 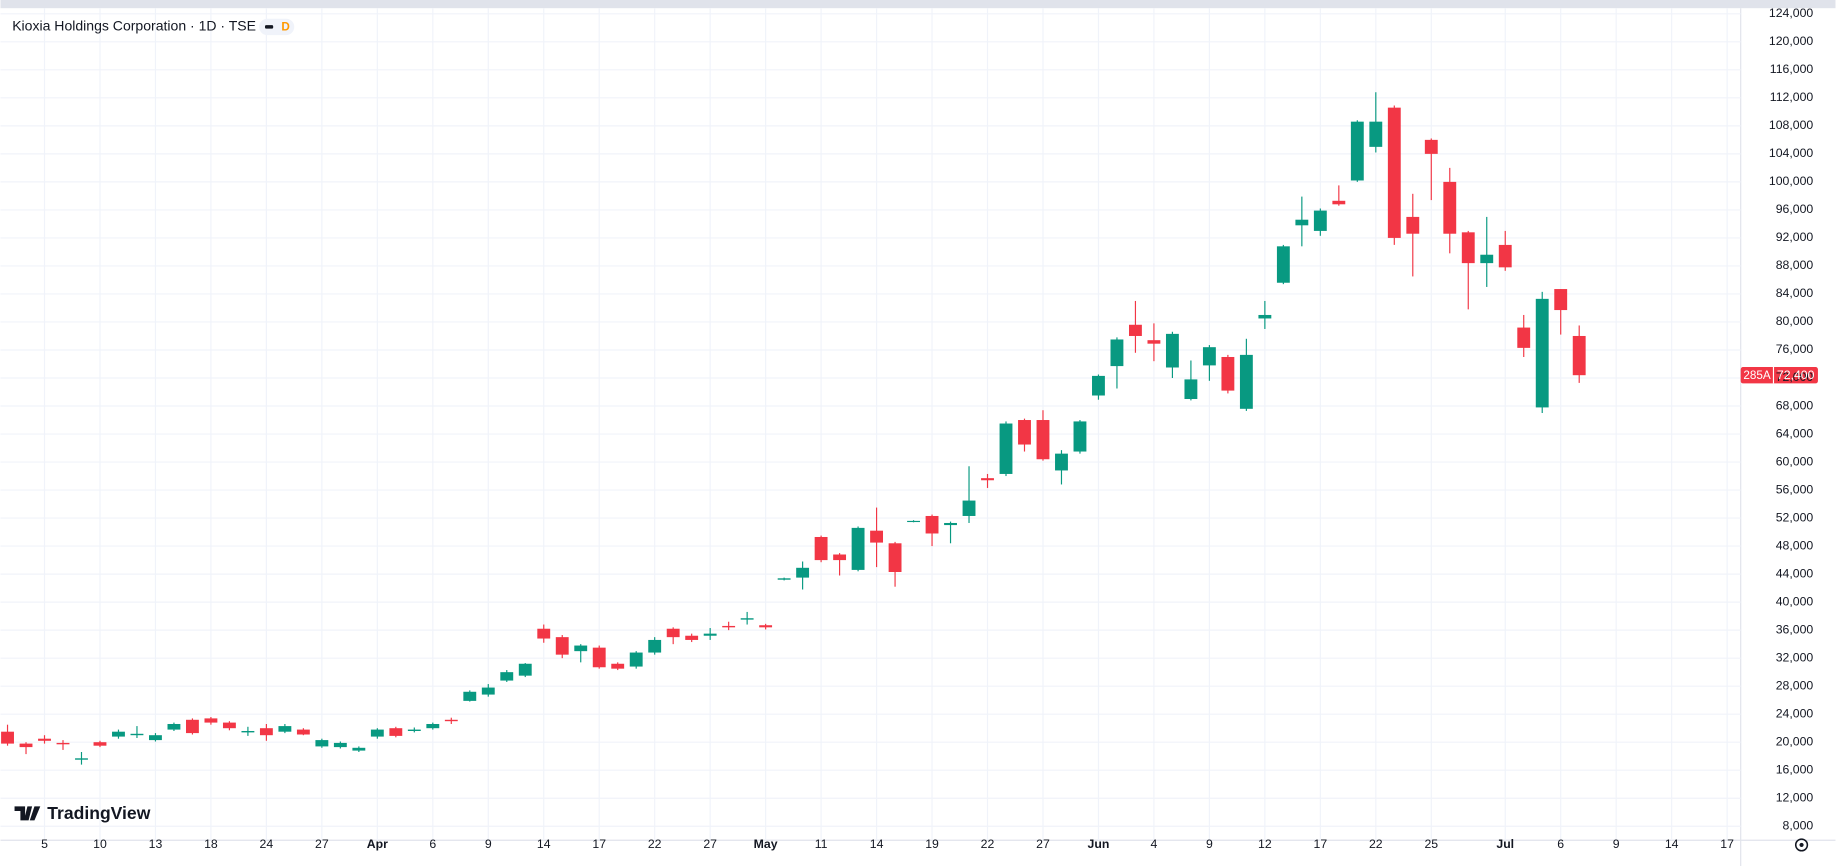 I want to click on settings-gear-center, so click(x=1801, y=845).